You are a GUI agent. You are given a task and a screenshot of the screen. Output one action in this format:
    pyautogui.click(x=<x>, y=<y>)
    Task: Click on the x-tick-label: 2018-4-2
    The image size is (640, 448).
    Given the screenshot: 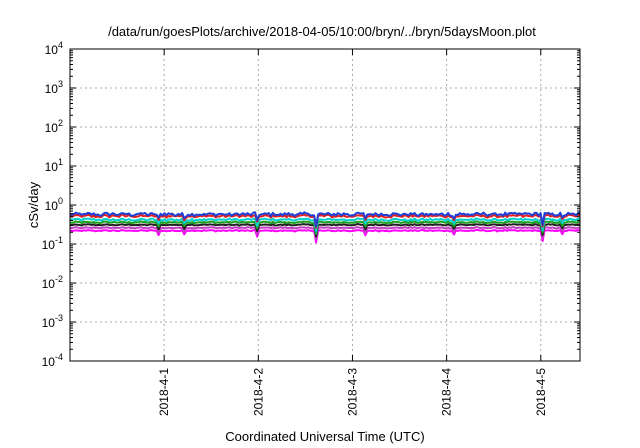 What is the action you would take?
    pyautogui.click(x=258, y=392)
    